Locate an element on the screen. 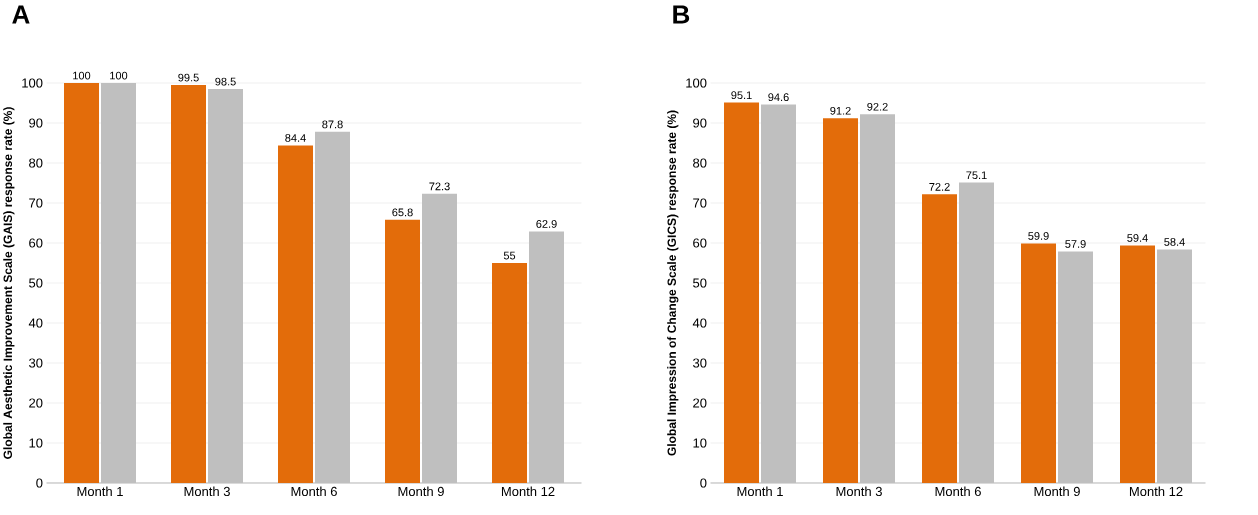 The width and height of the screenshot is (1258, 515). data-label: 94.6 is located at coordinates (778, 97).